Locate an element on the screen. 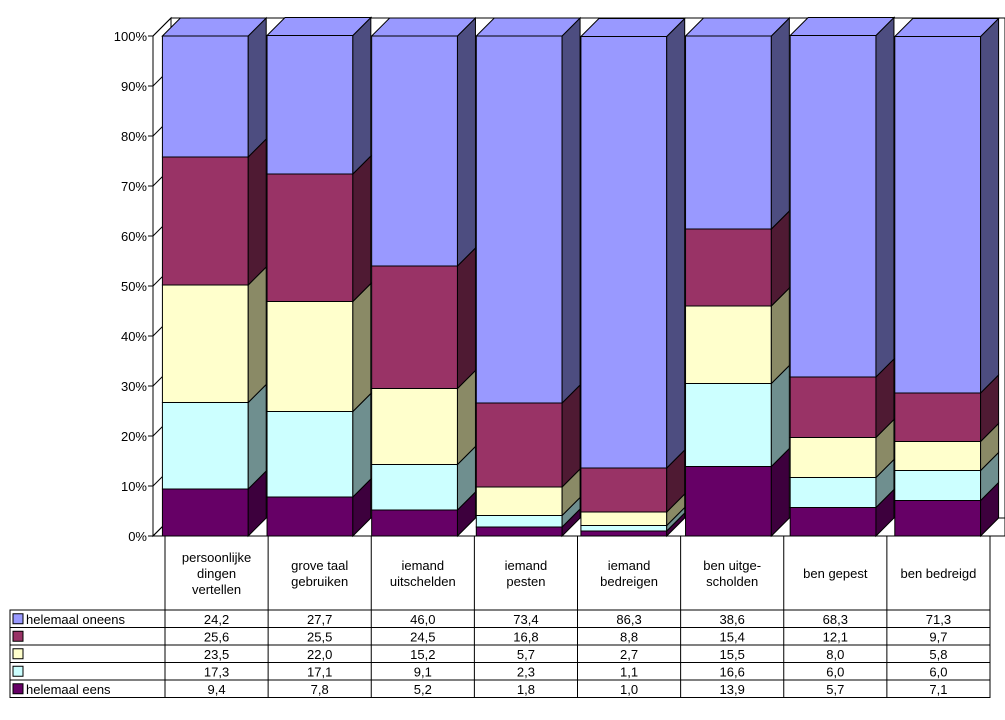 The height and width of the screenshot is (720, 1005). data-label: 25,5 is located at coordinates (319, 636).